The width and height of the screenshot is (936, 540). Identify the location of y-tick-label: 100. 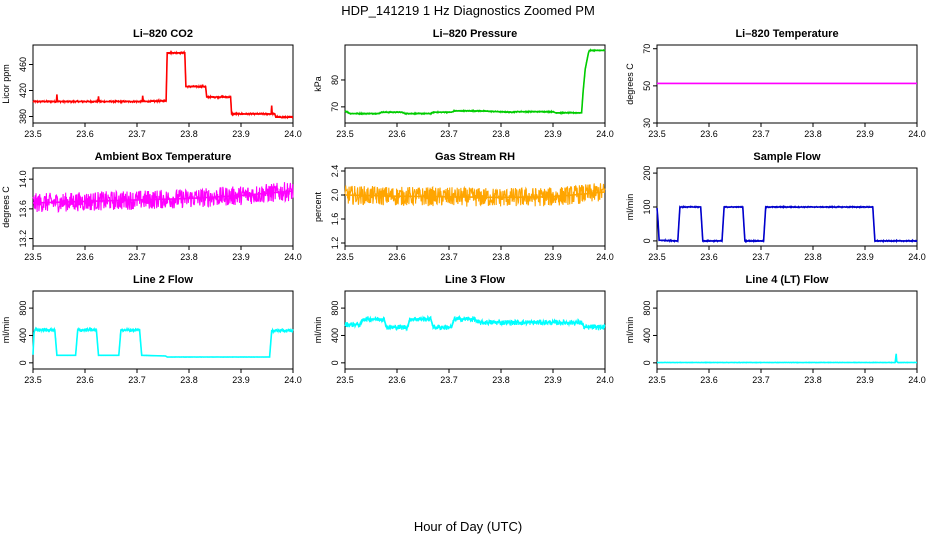
(647, 206).